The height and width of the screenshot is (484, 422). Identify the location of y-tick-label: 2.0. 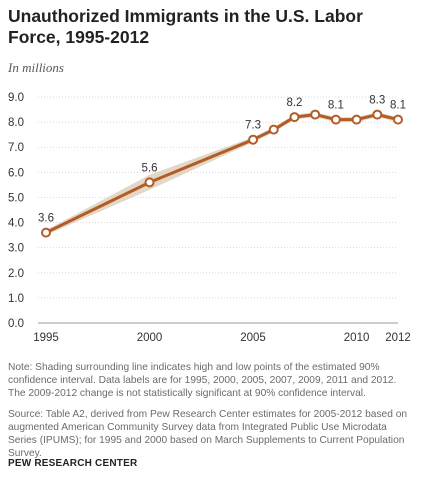
(16, 274).